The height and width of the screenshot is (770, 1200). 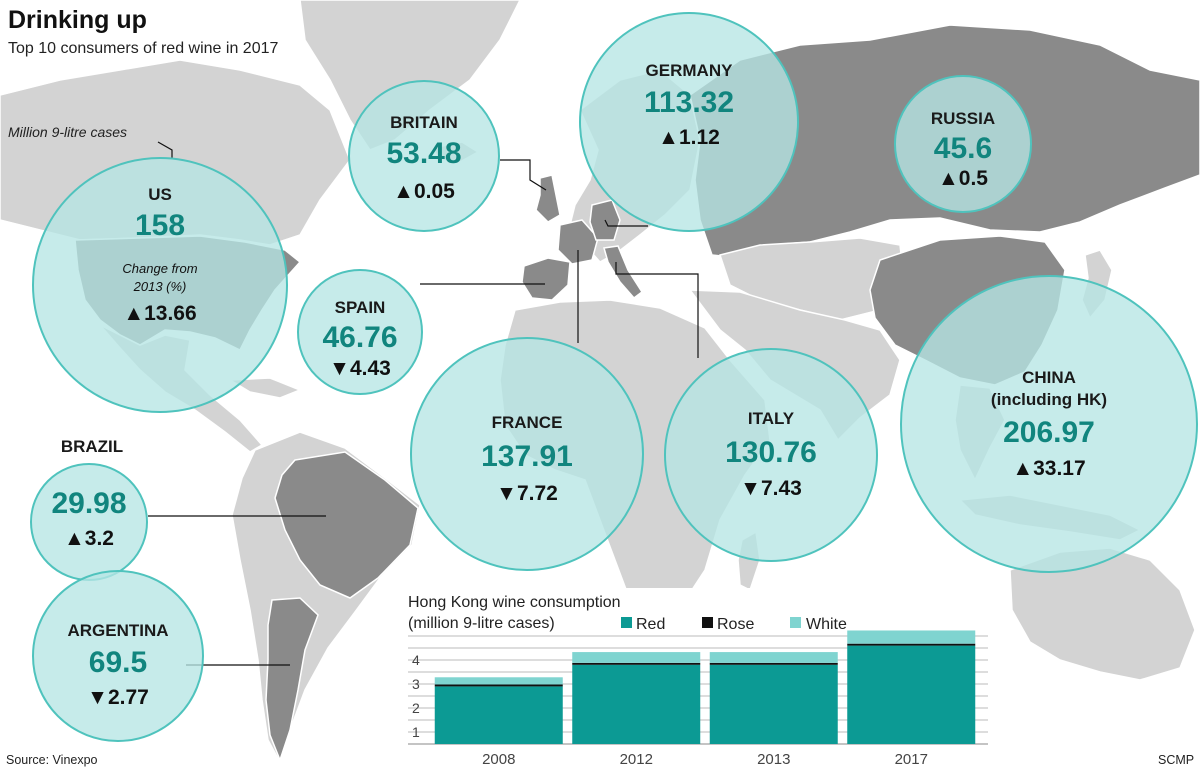 What do you see at coordinates (67, 132) in the screenshot?
I see `unit-note: Million 9-litre cases` at bounding box center [67, 132].